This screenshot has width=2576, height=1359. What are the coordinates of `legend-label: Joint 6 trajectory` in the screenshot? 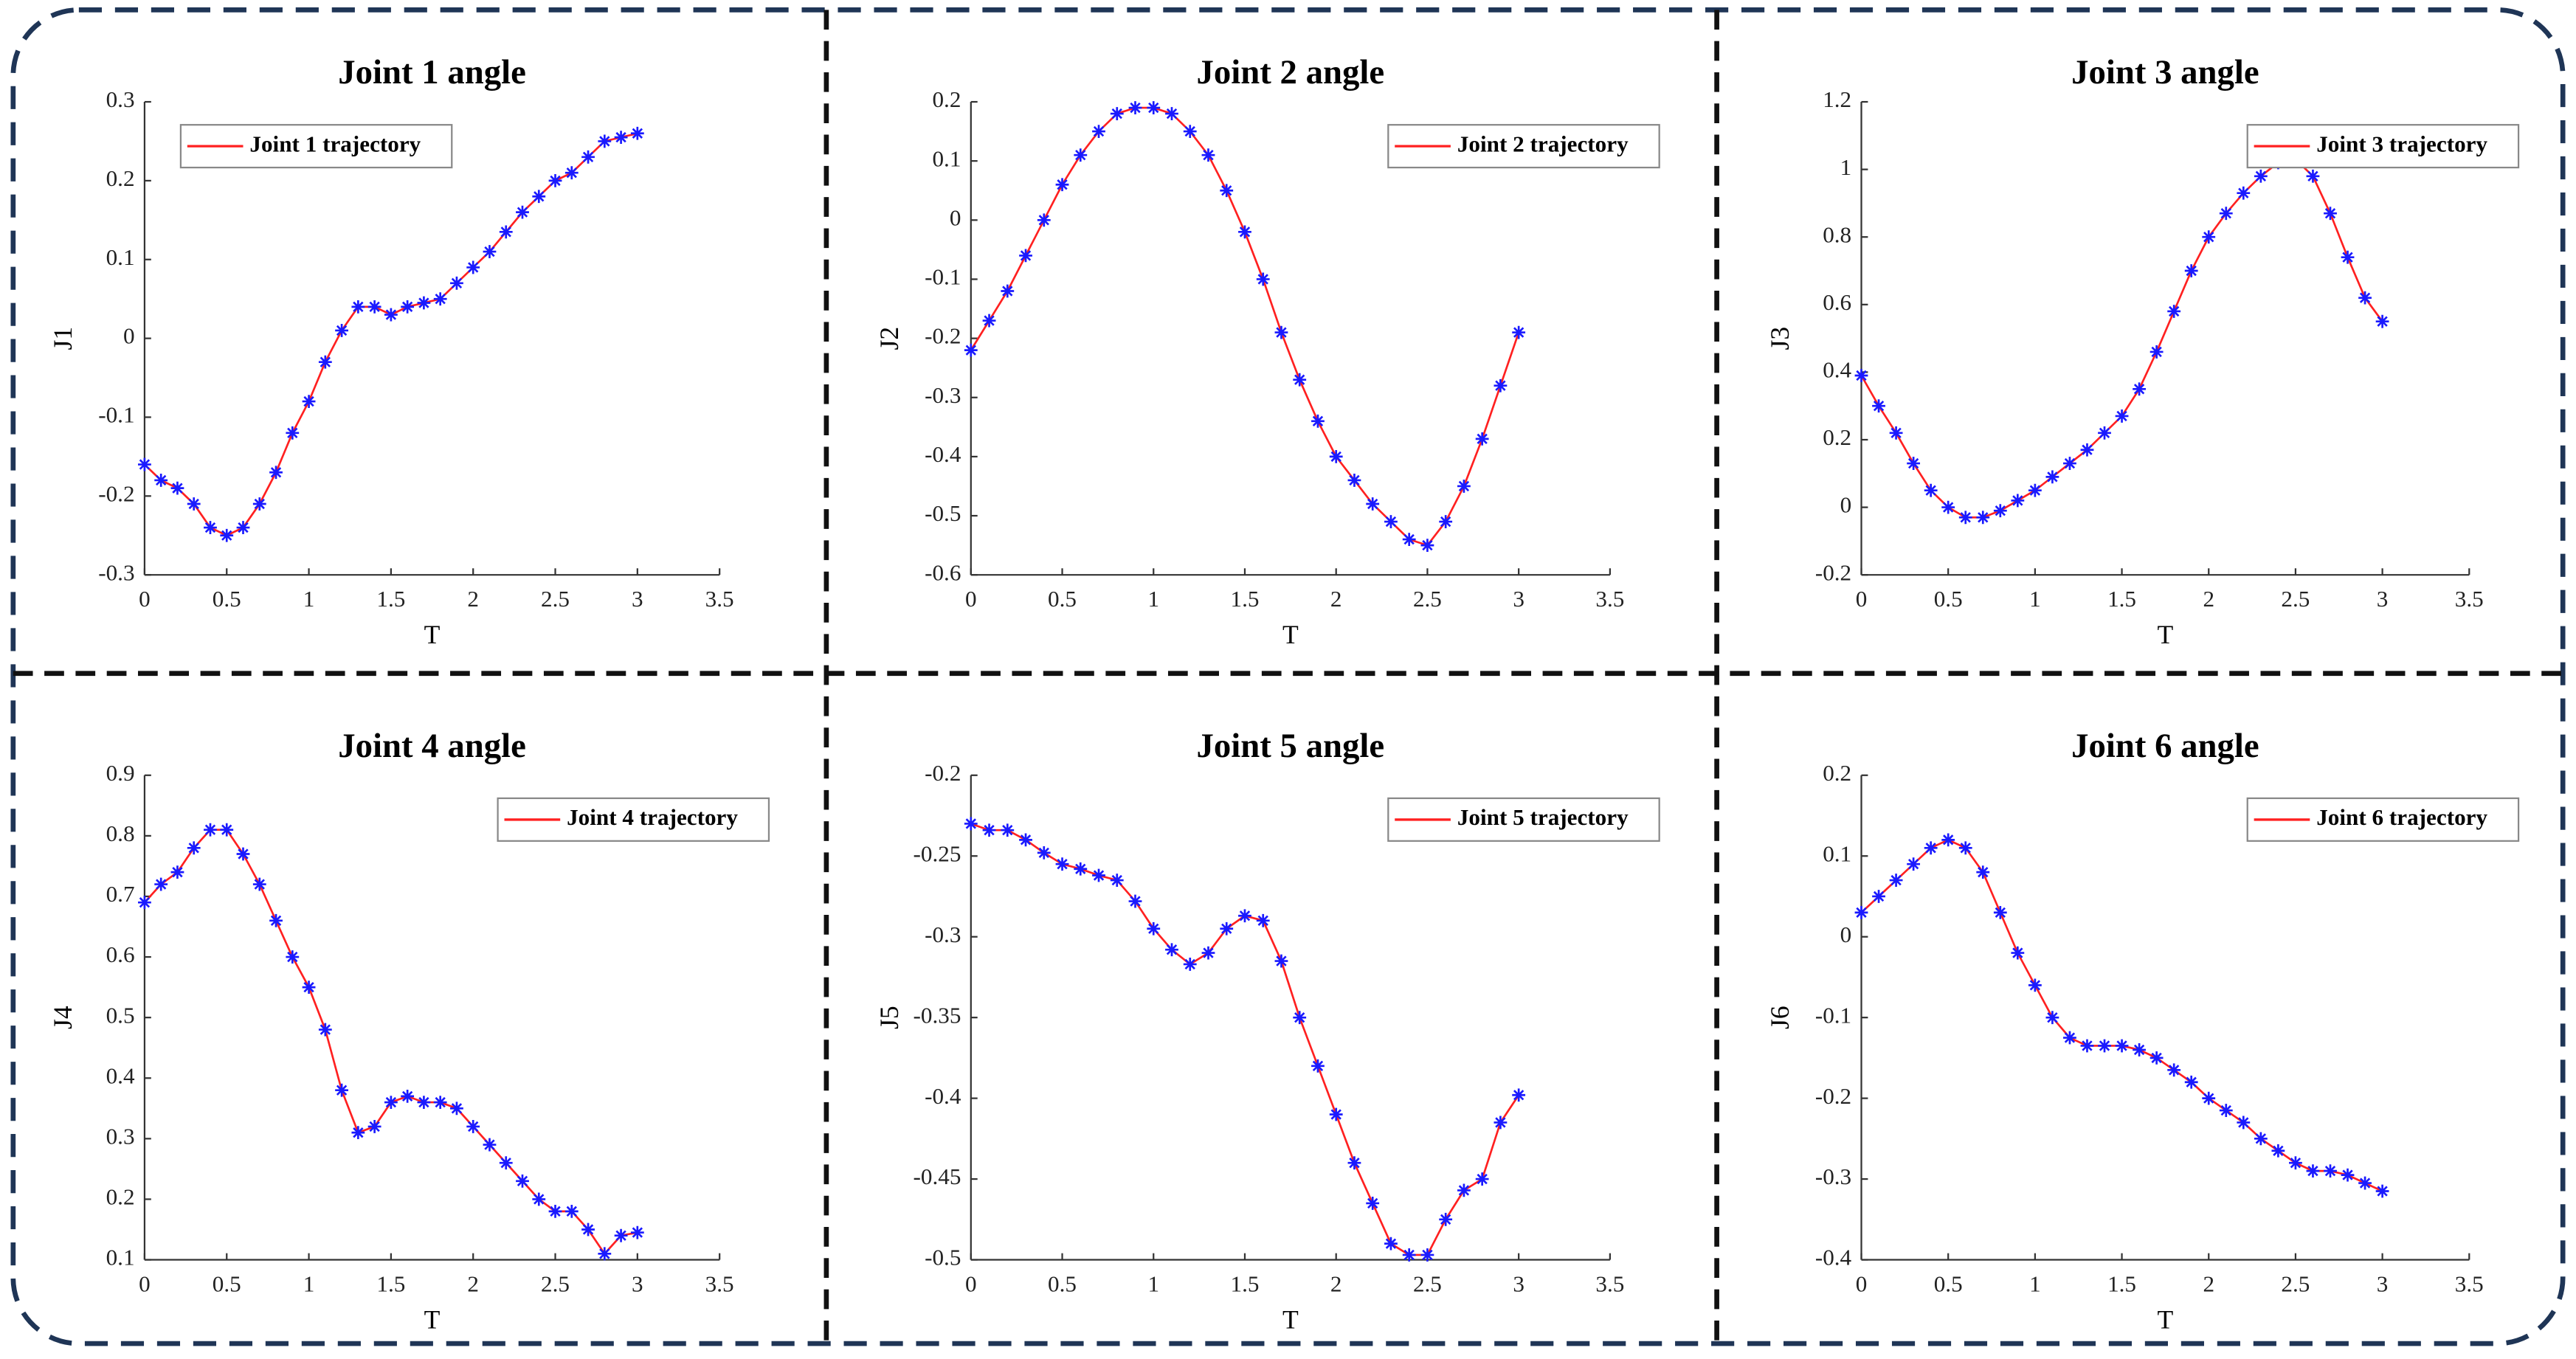 It's located at (2401, 817).